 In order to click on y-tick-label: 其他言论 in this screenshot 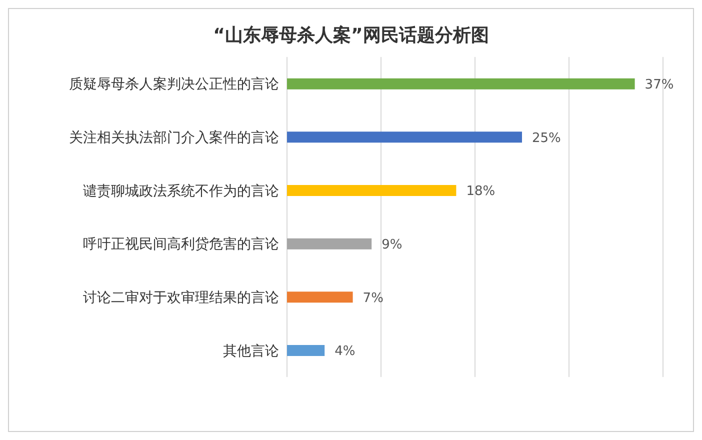, I will do `click(251, 351)`.